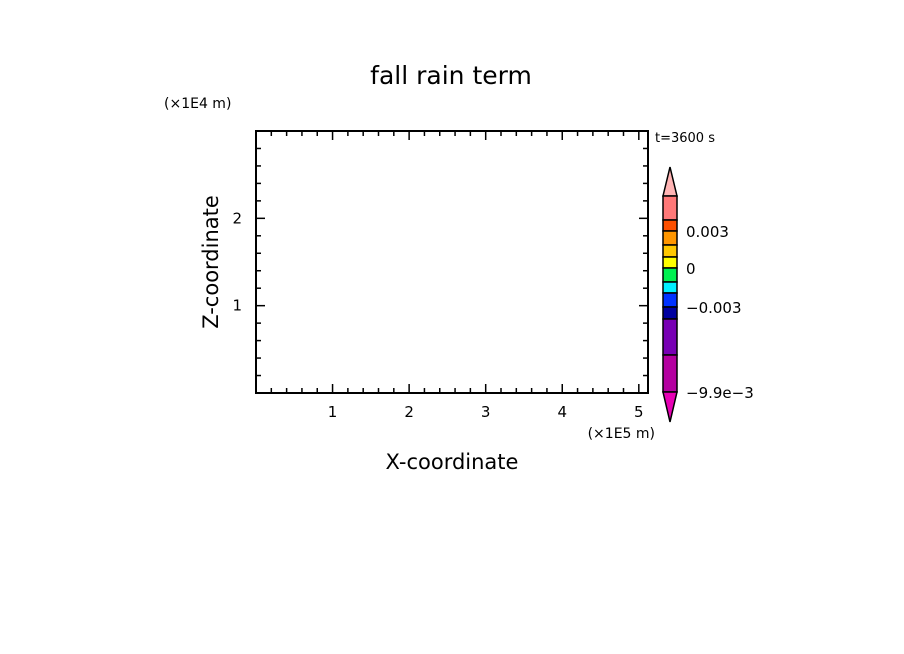 Image resolution: width=904 pixels, height=654 pixels. What do you see at coordinates (237, 218) in the screenshot?
I see `y-tick-label: 2` at bounding box center [237, 218].